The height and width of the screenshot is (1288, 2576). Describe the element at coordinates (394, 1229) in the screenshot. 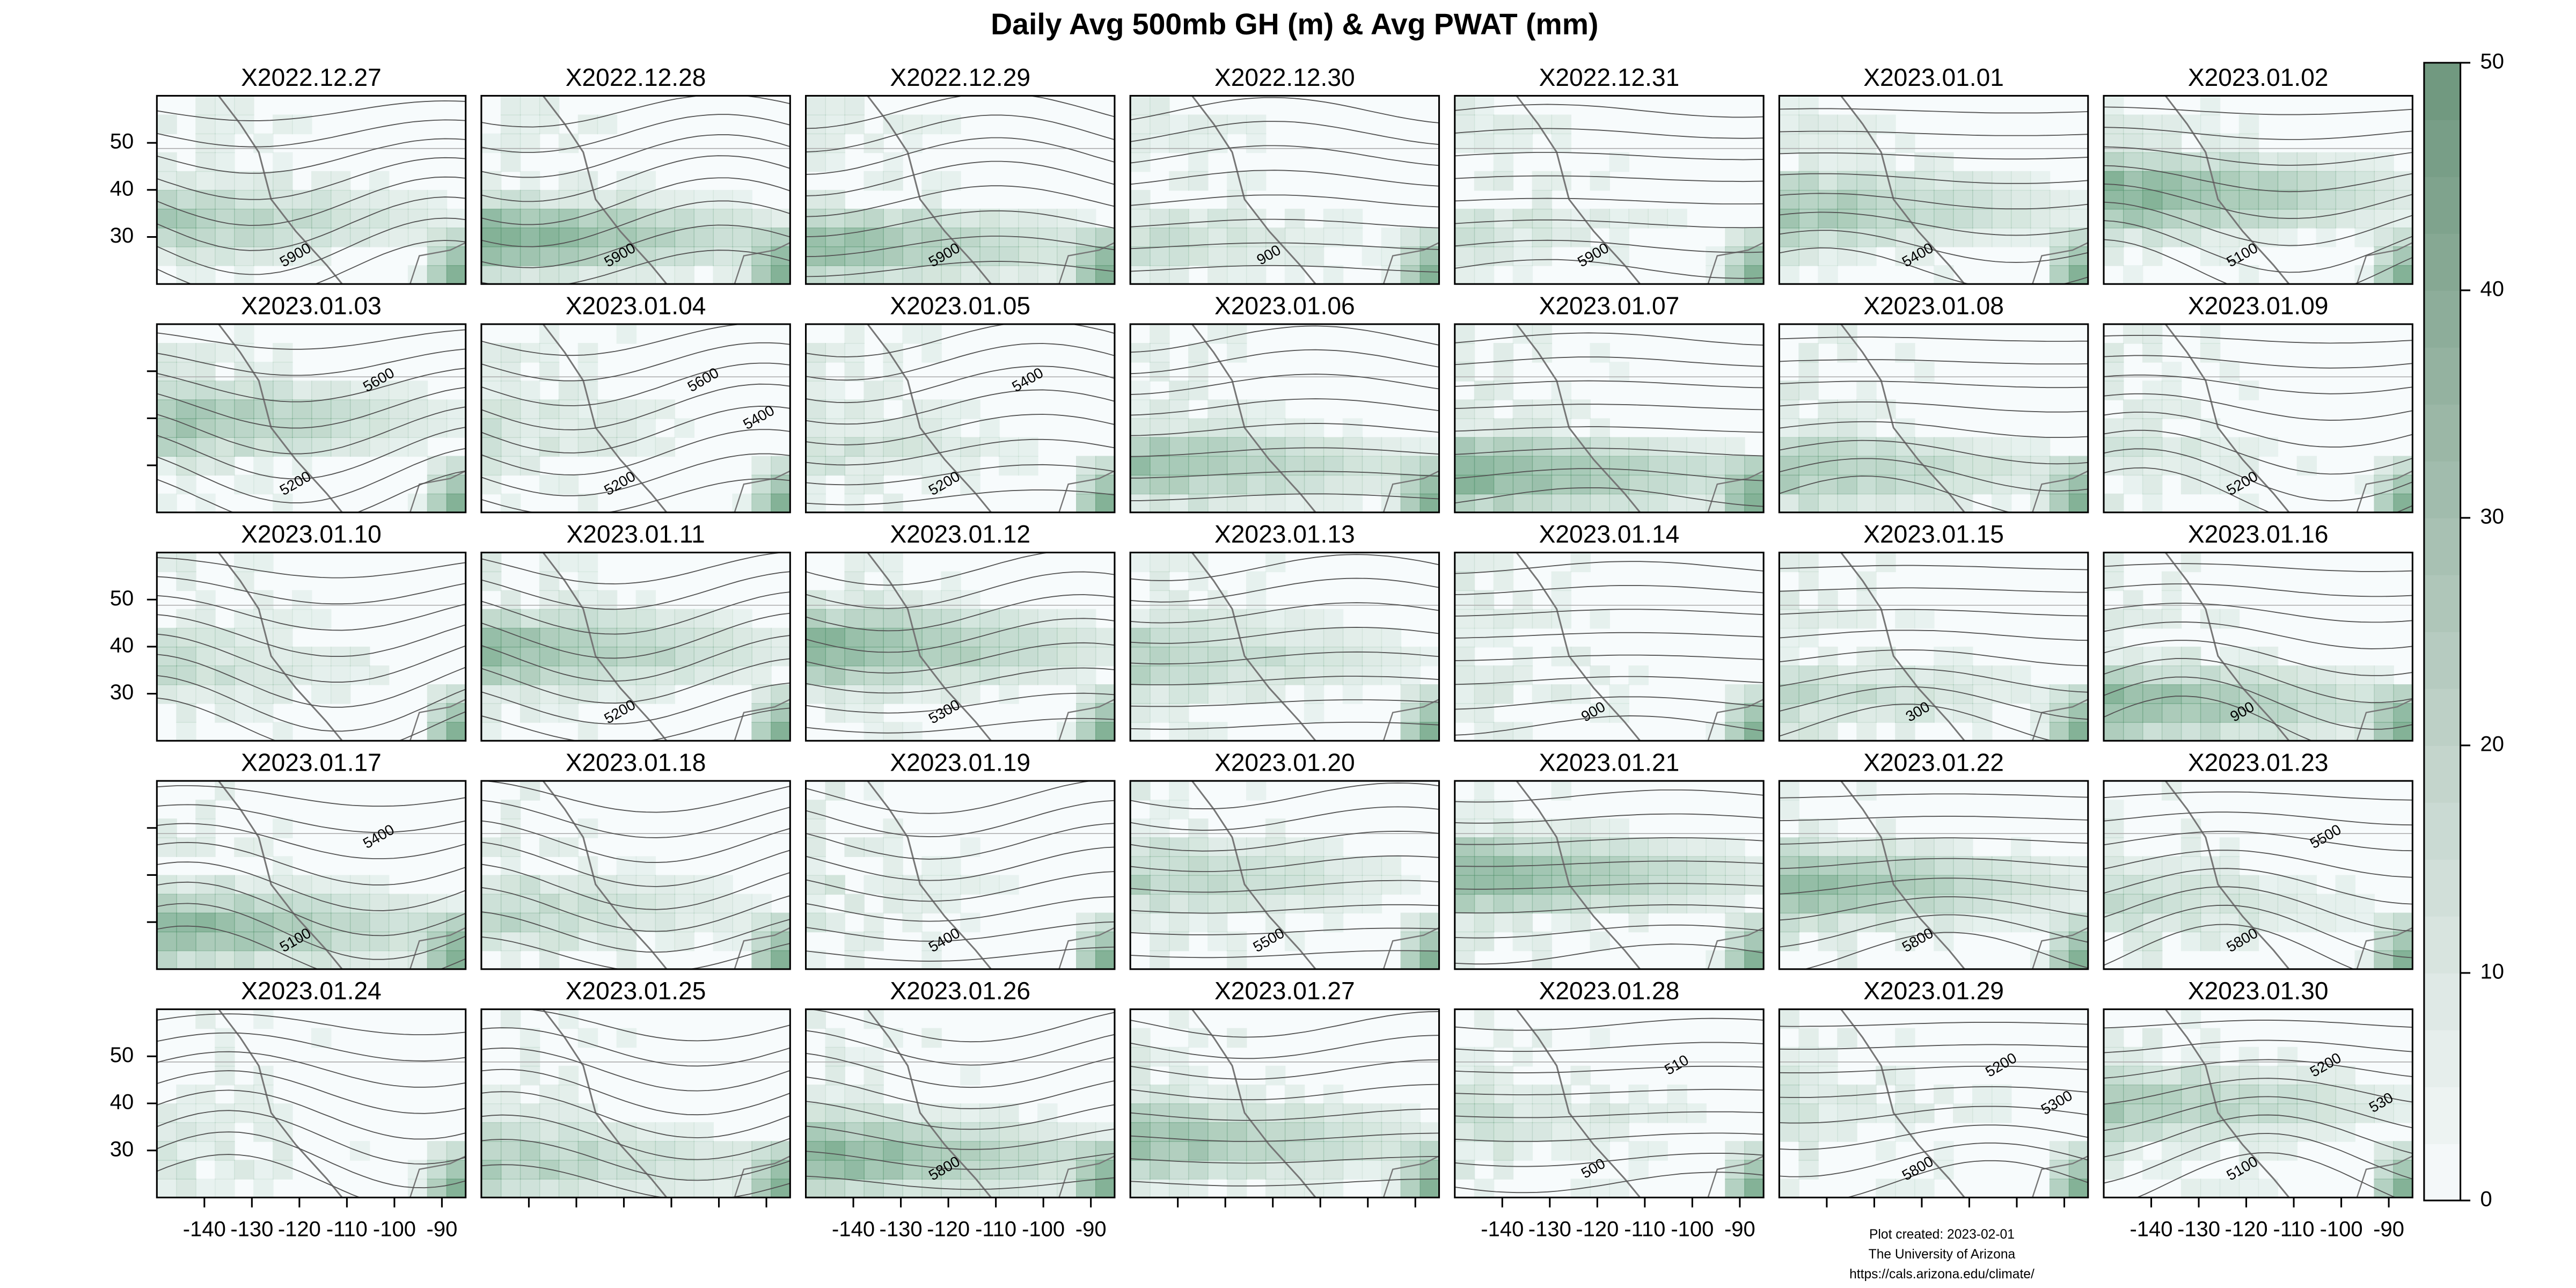

I see `x-tick-label: -100` at that location.